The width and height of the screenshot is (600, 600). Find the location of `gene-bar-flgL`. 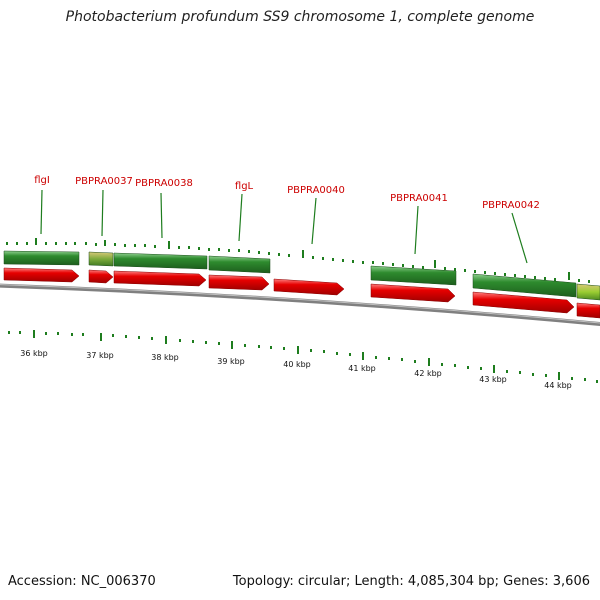

gene-bar-flgL is located at coordinates (239, 264).